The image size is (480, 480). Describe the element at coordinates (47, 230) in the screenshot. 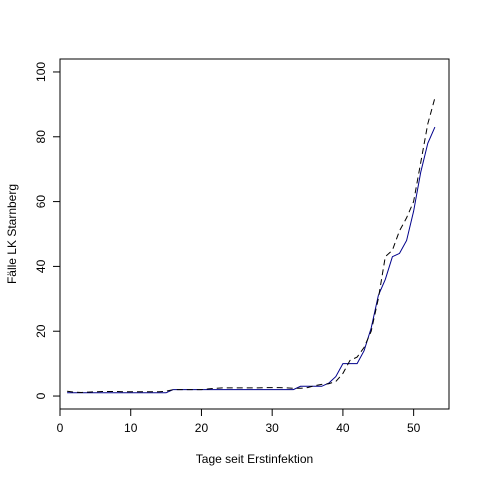

I see `y-axis: 0 20 40 60 80 100` at that location.